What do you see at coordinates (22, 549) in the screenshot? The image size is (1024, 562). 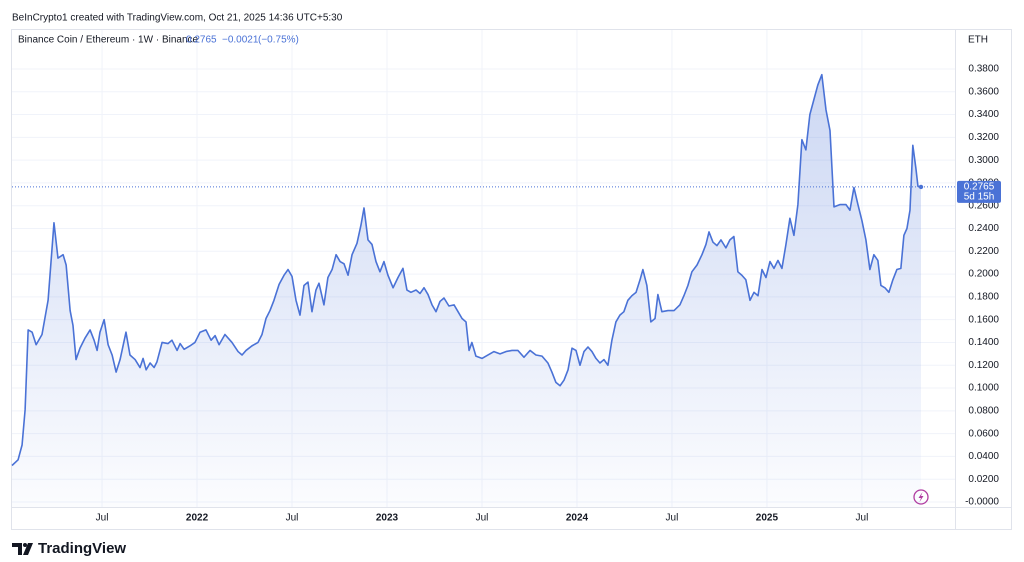 I see `tradingview-logo` at bounding box center [22, 549].